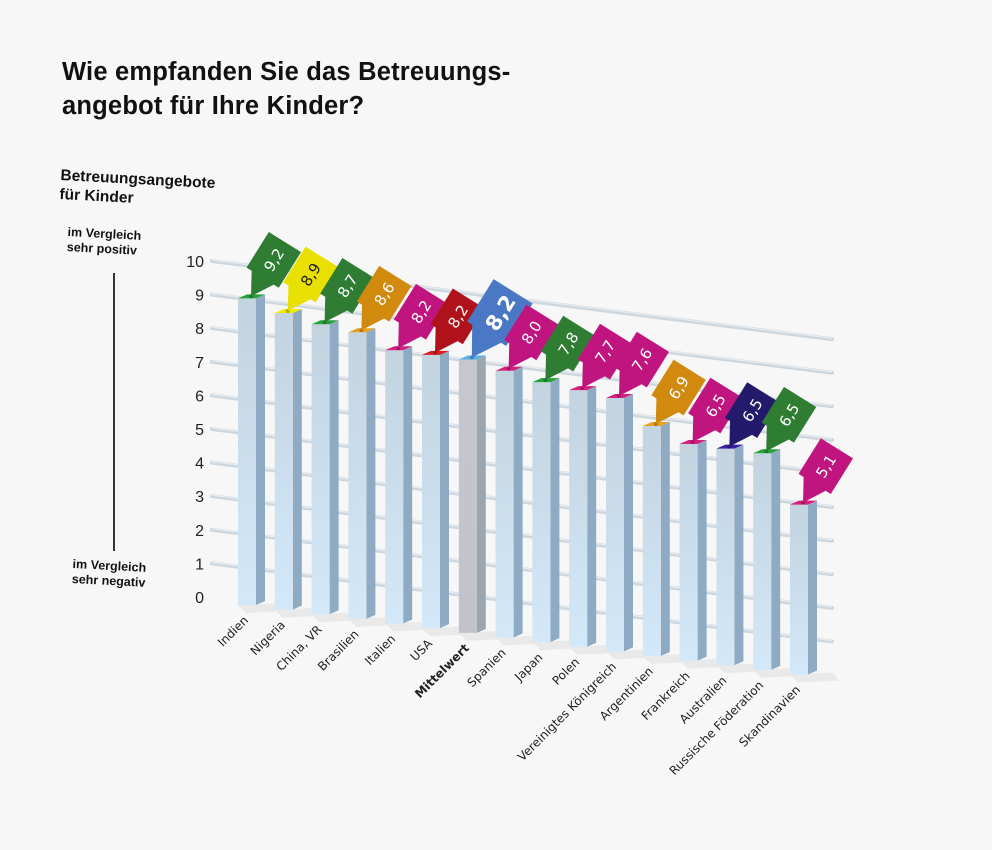  I want to click on value-tag: 7,8, so click(568, 348).